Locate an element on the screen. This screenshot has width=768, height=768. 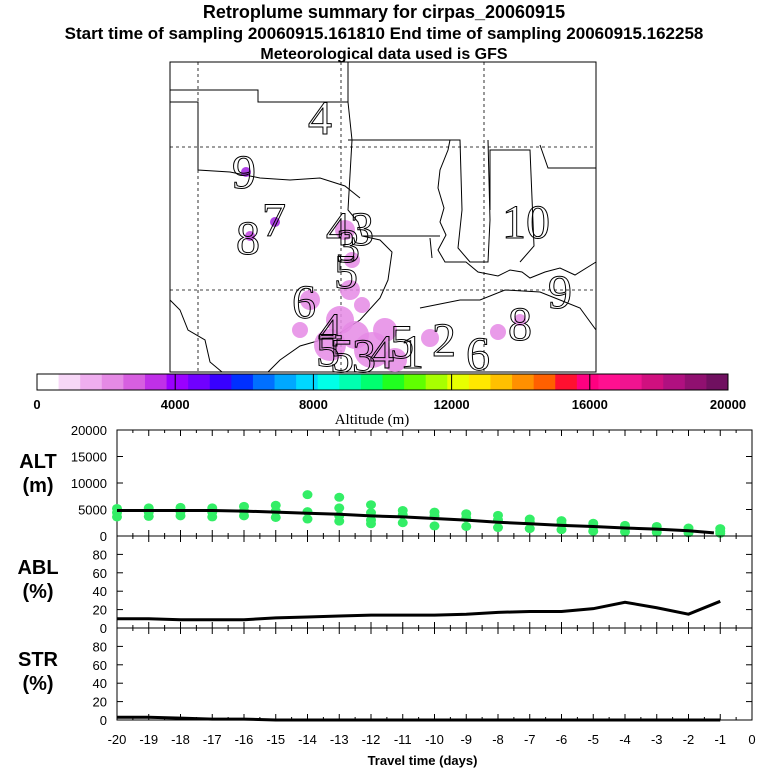
abl-ylabel: ABL is located at coordinates (37, 568).